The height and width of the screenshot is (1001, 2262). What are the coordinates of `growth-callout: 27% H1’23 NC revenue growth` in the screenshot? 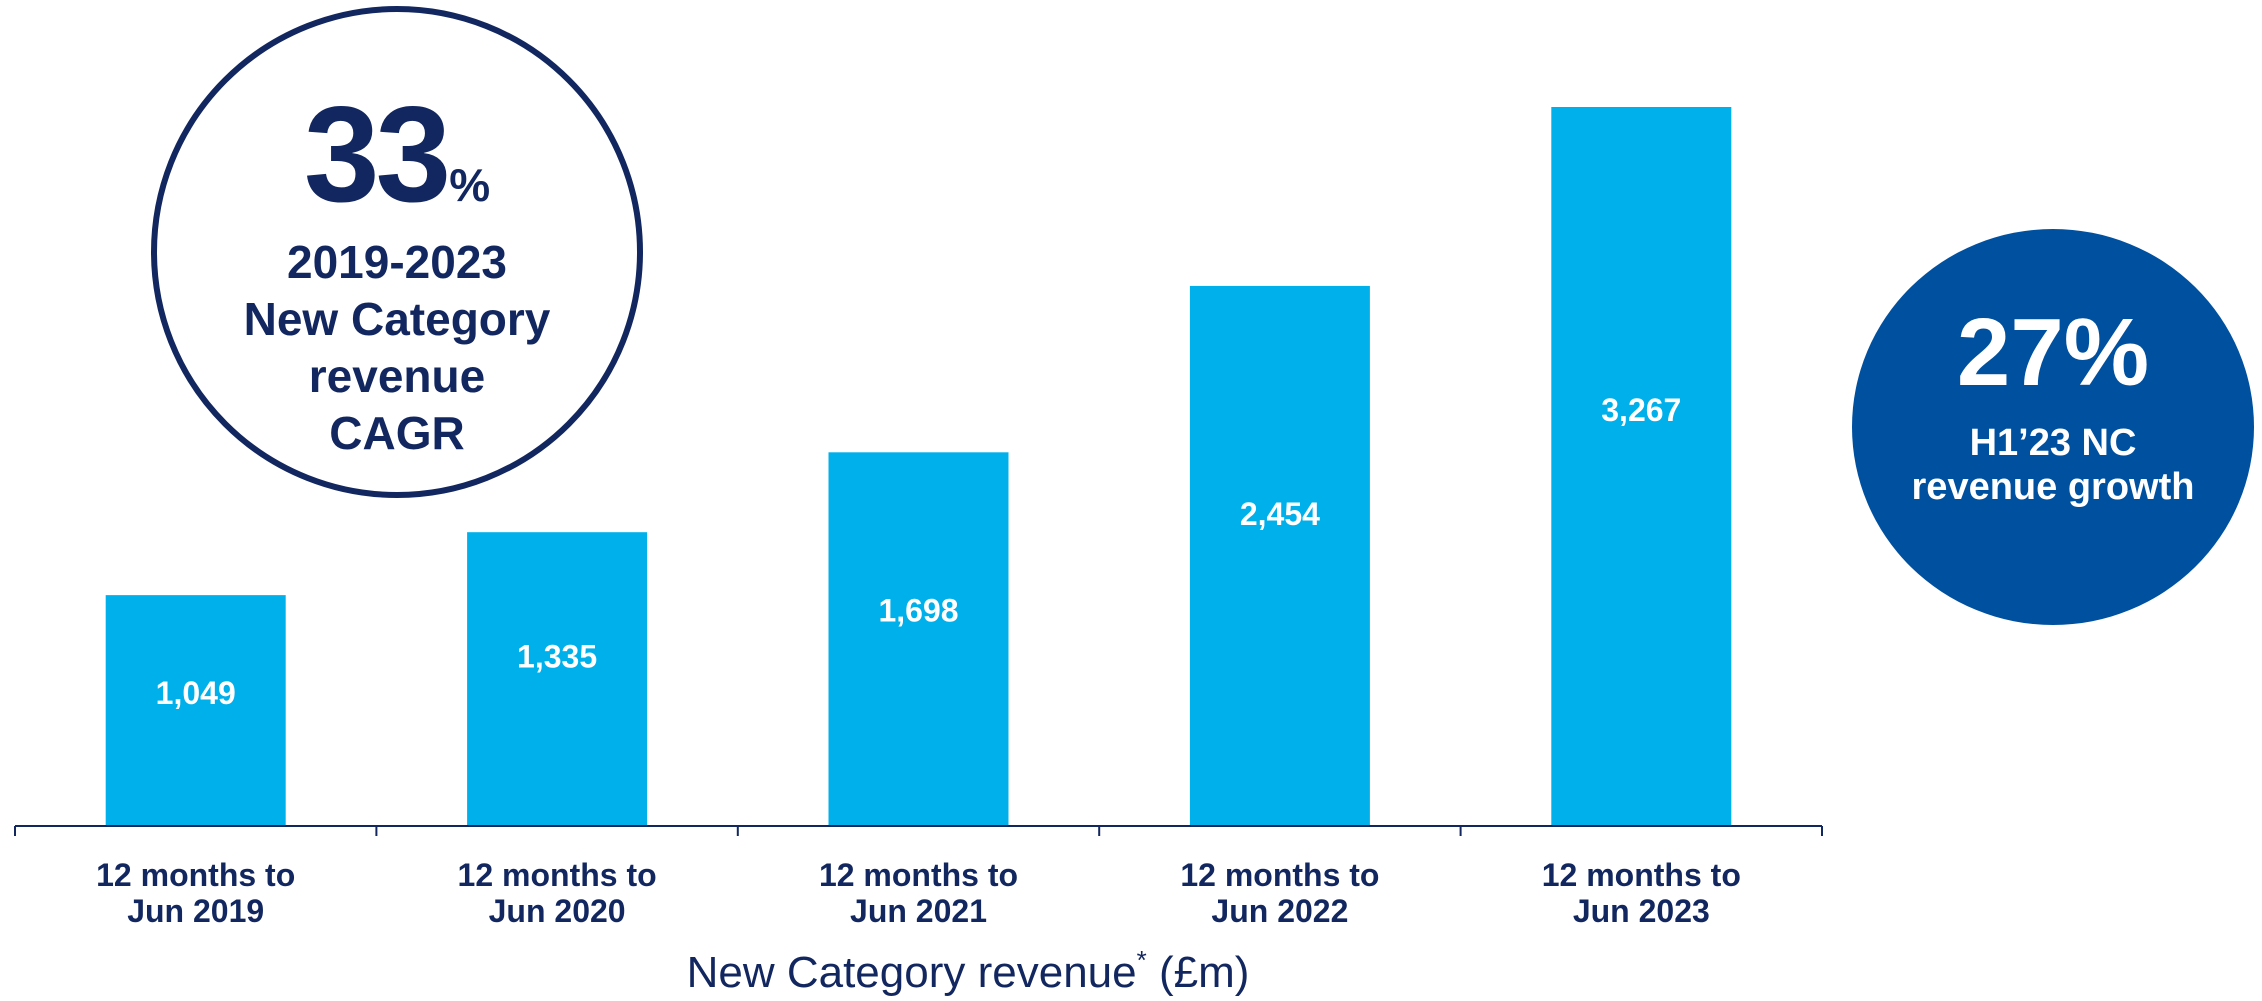 It's located at (2053, 427).